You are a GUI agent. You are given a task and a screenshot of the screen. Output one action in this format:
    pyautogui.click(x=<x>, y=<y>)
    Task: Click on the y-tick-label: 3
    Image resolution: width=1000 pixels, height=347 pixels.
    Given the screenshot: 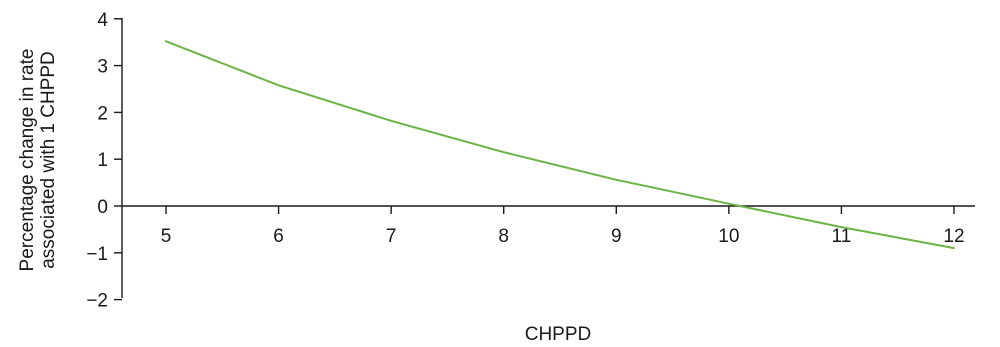 What is the action you would take?
    pyautogui.click(x=102, y=67)
    